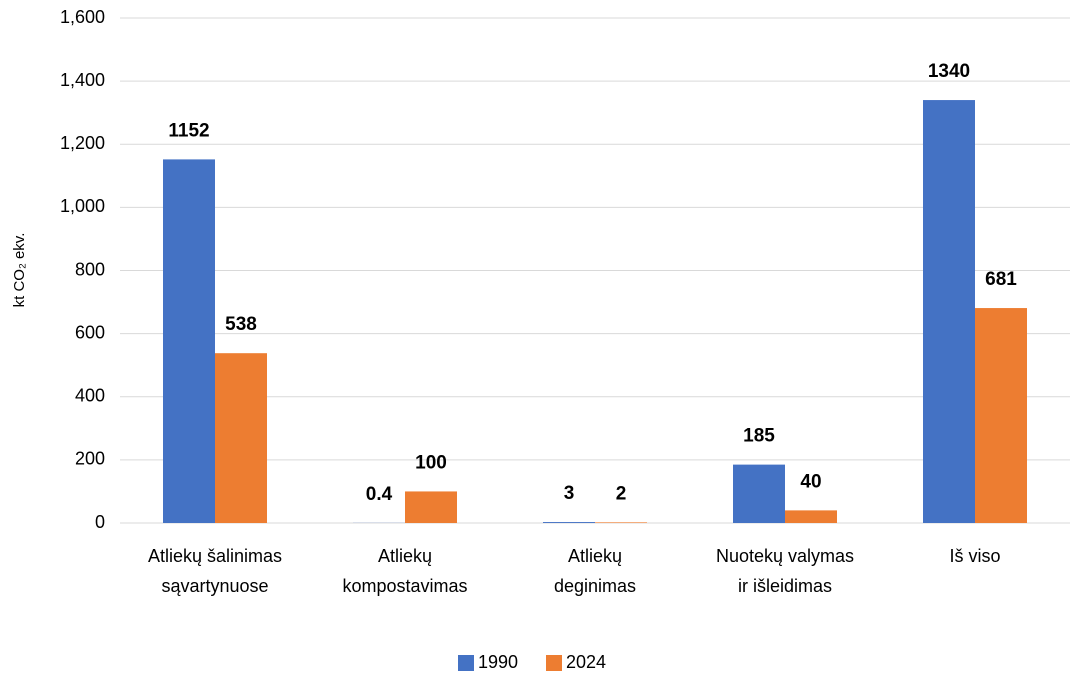 Image resolution: width=1076 pixels, height=682 pixels. I want to click on legend-label: 1990, so click(498, 662).